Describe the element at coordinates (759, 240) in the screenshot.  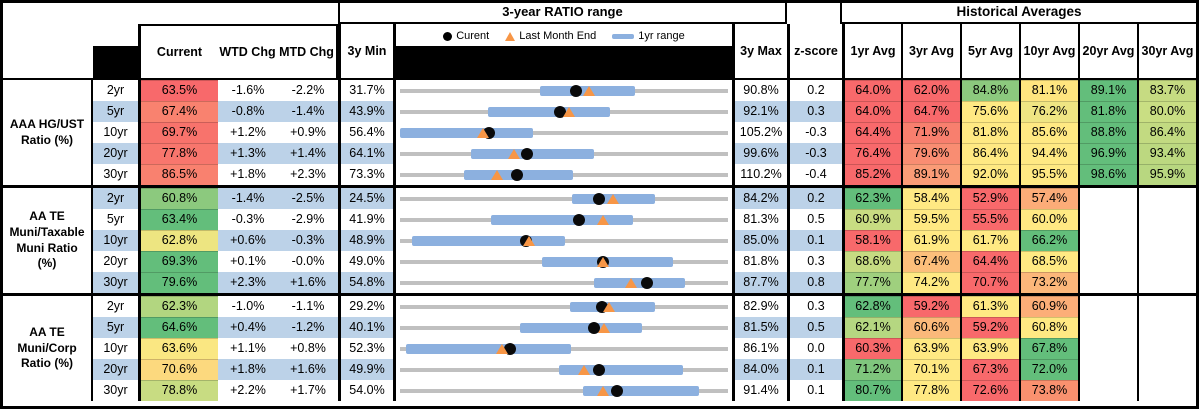
I see `max-3y-cell: 85.0%` at that location.